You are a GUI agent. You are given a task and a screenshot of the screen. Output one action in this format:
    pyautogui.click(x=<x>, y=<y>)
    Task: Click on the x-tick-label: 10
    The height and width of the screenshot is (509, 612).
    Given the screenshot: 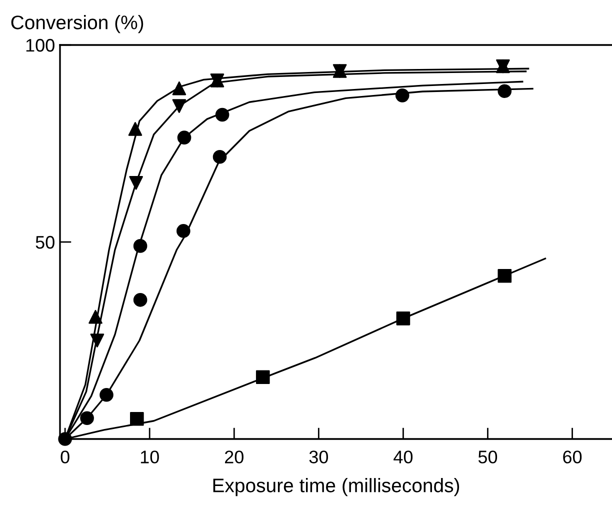 What is the action you would take?
    pyautogui.click(x=149, y=457)
    